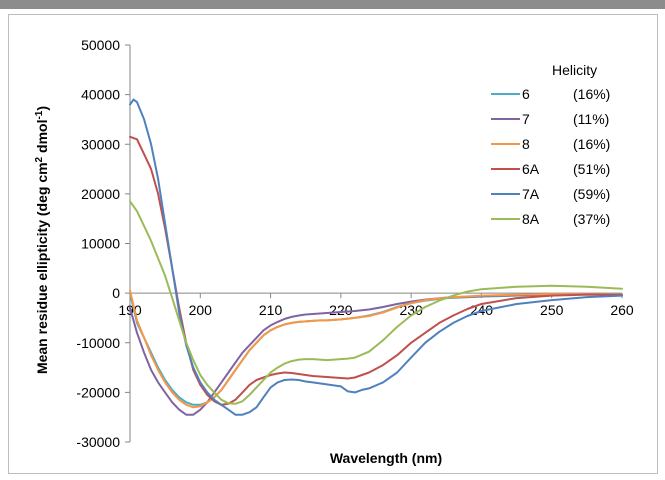 The width and height of the screenshot is (665, 480). What do you see at coordinates (411, 310) in the screenshot?
I see `x-tick-label: 230` at bounding box center [411, 310].